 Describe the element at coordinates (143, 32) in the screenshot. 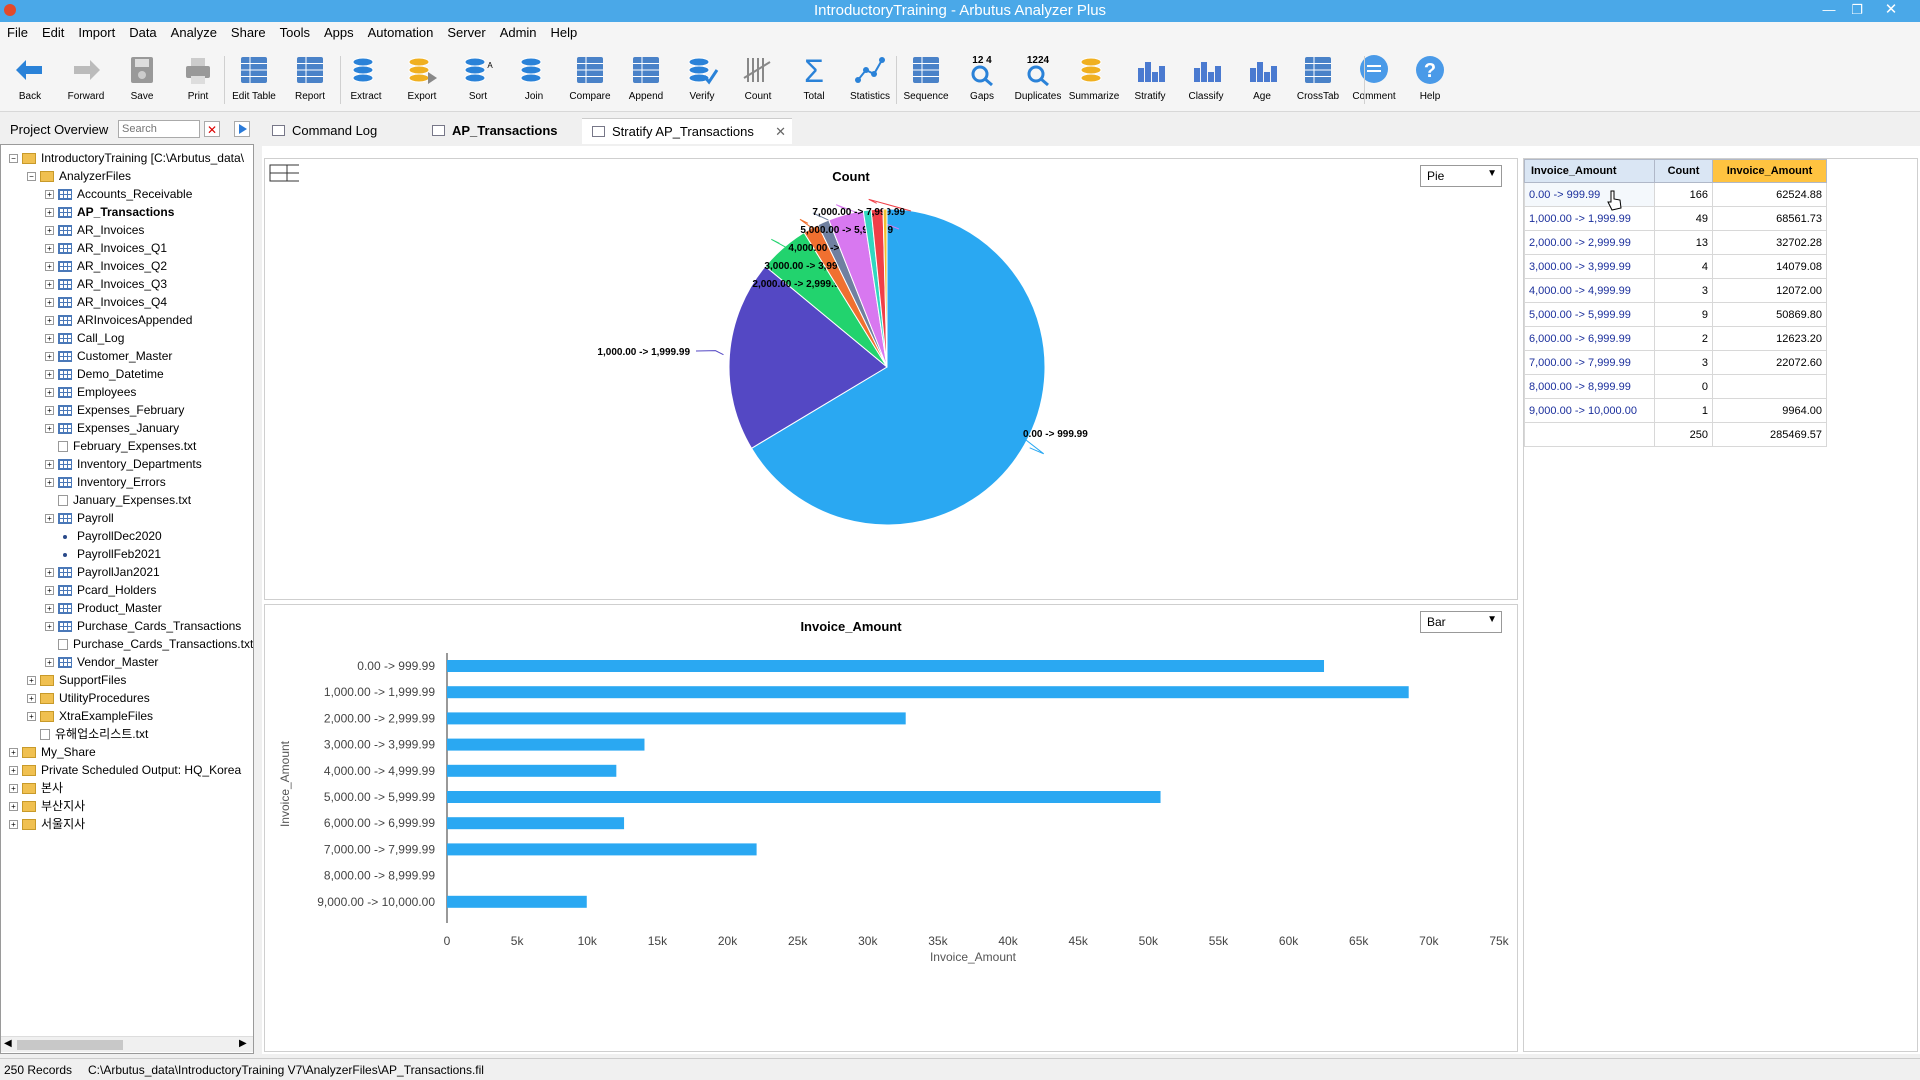

I see `menu-data: Data` at that location.